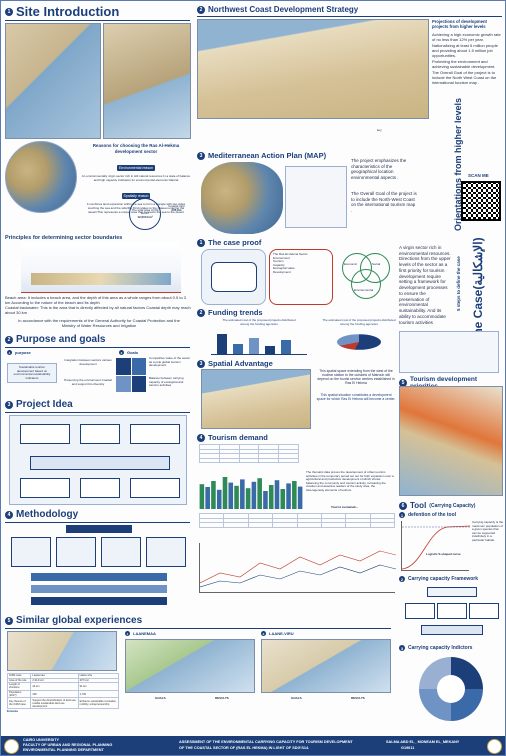 The image size is (506, 756). Describe the element at coordinates (297, 568) in the screenshot. I see `tourism-line-chart` at that location.